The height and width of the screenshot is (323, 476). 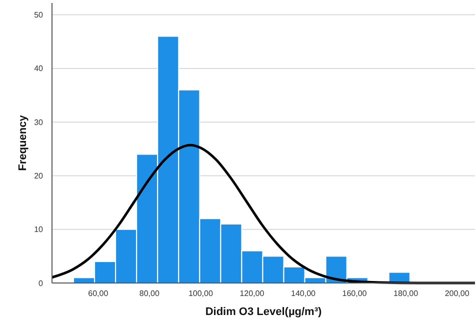 I want to click on y-tick-label: 0, so click(x=41, y=283).